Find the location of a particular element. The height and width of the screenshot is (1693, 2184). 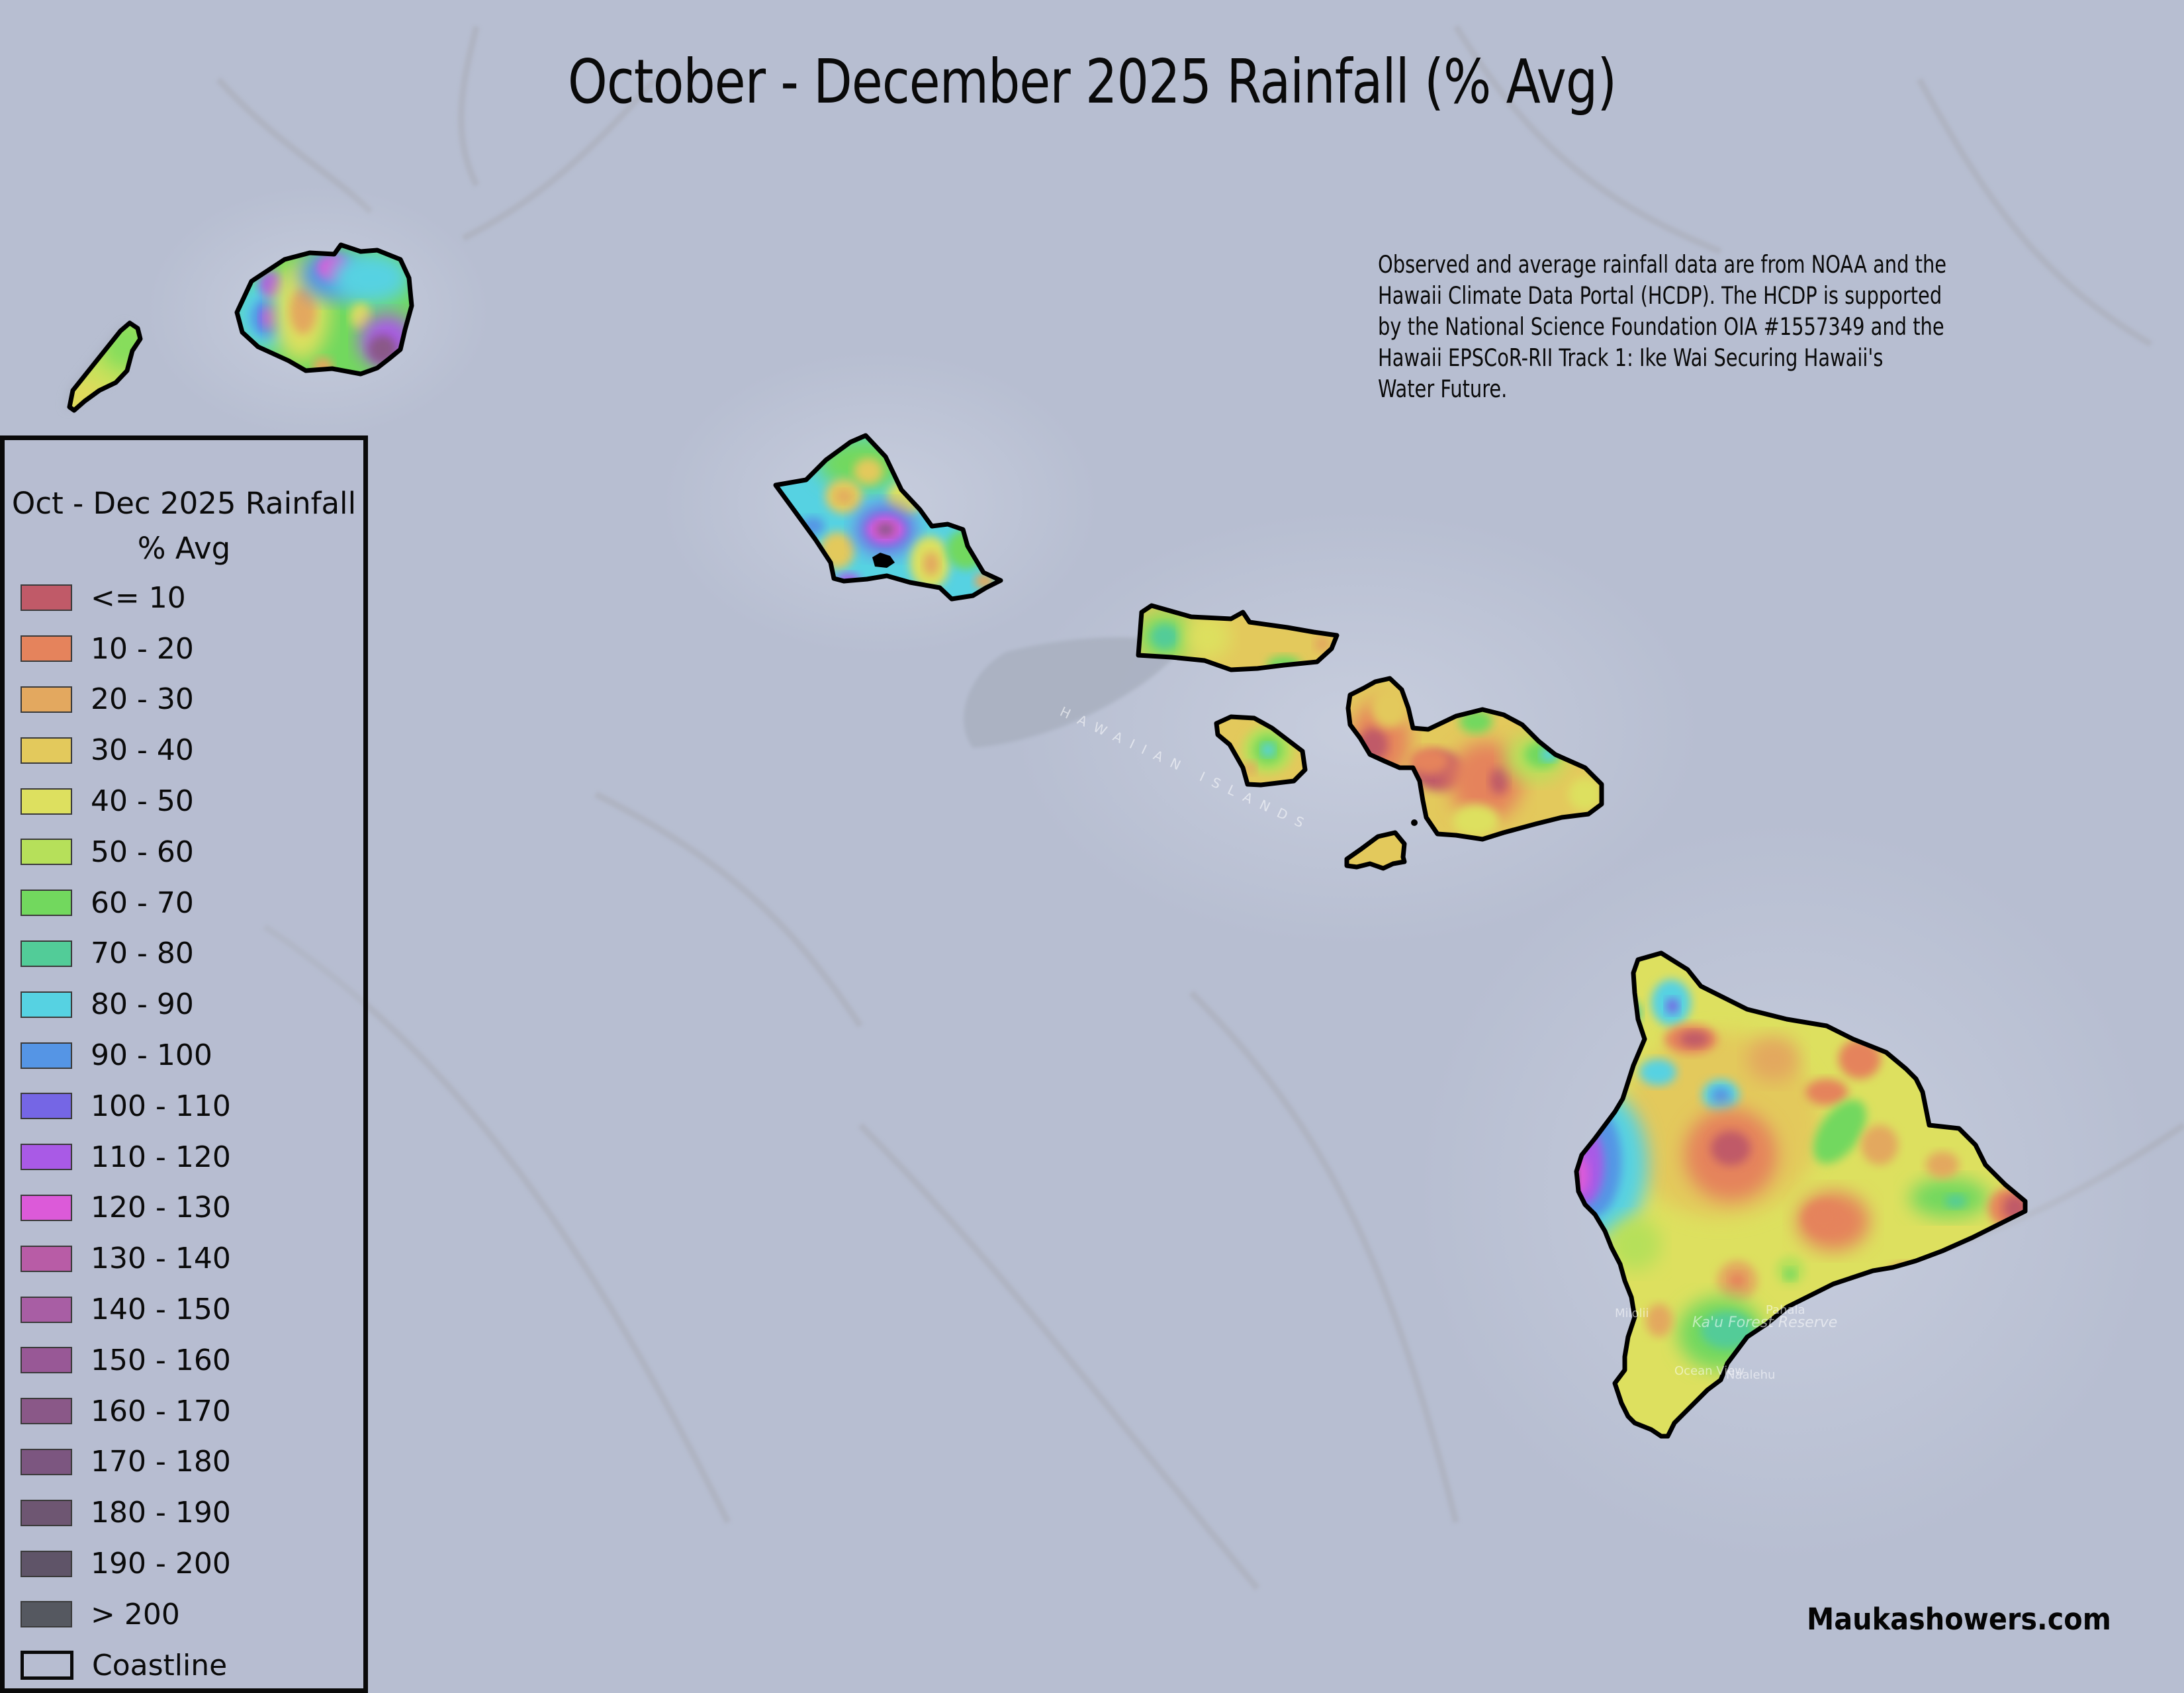

legend-title: Oct - Dec 2025 Rainfall % Avg is located at coordinates (184, 526).